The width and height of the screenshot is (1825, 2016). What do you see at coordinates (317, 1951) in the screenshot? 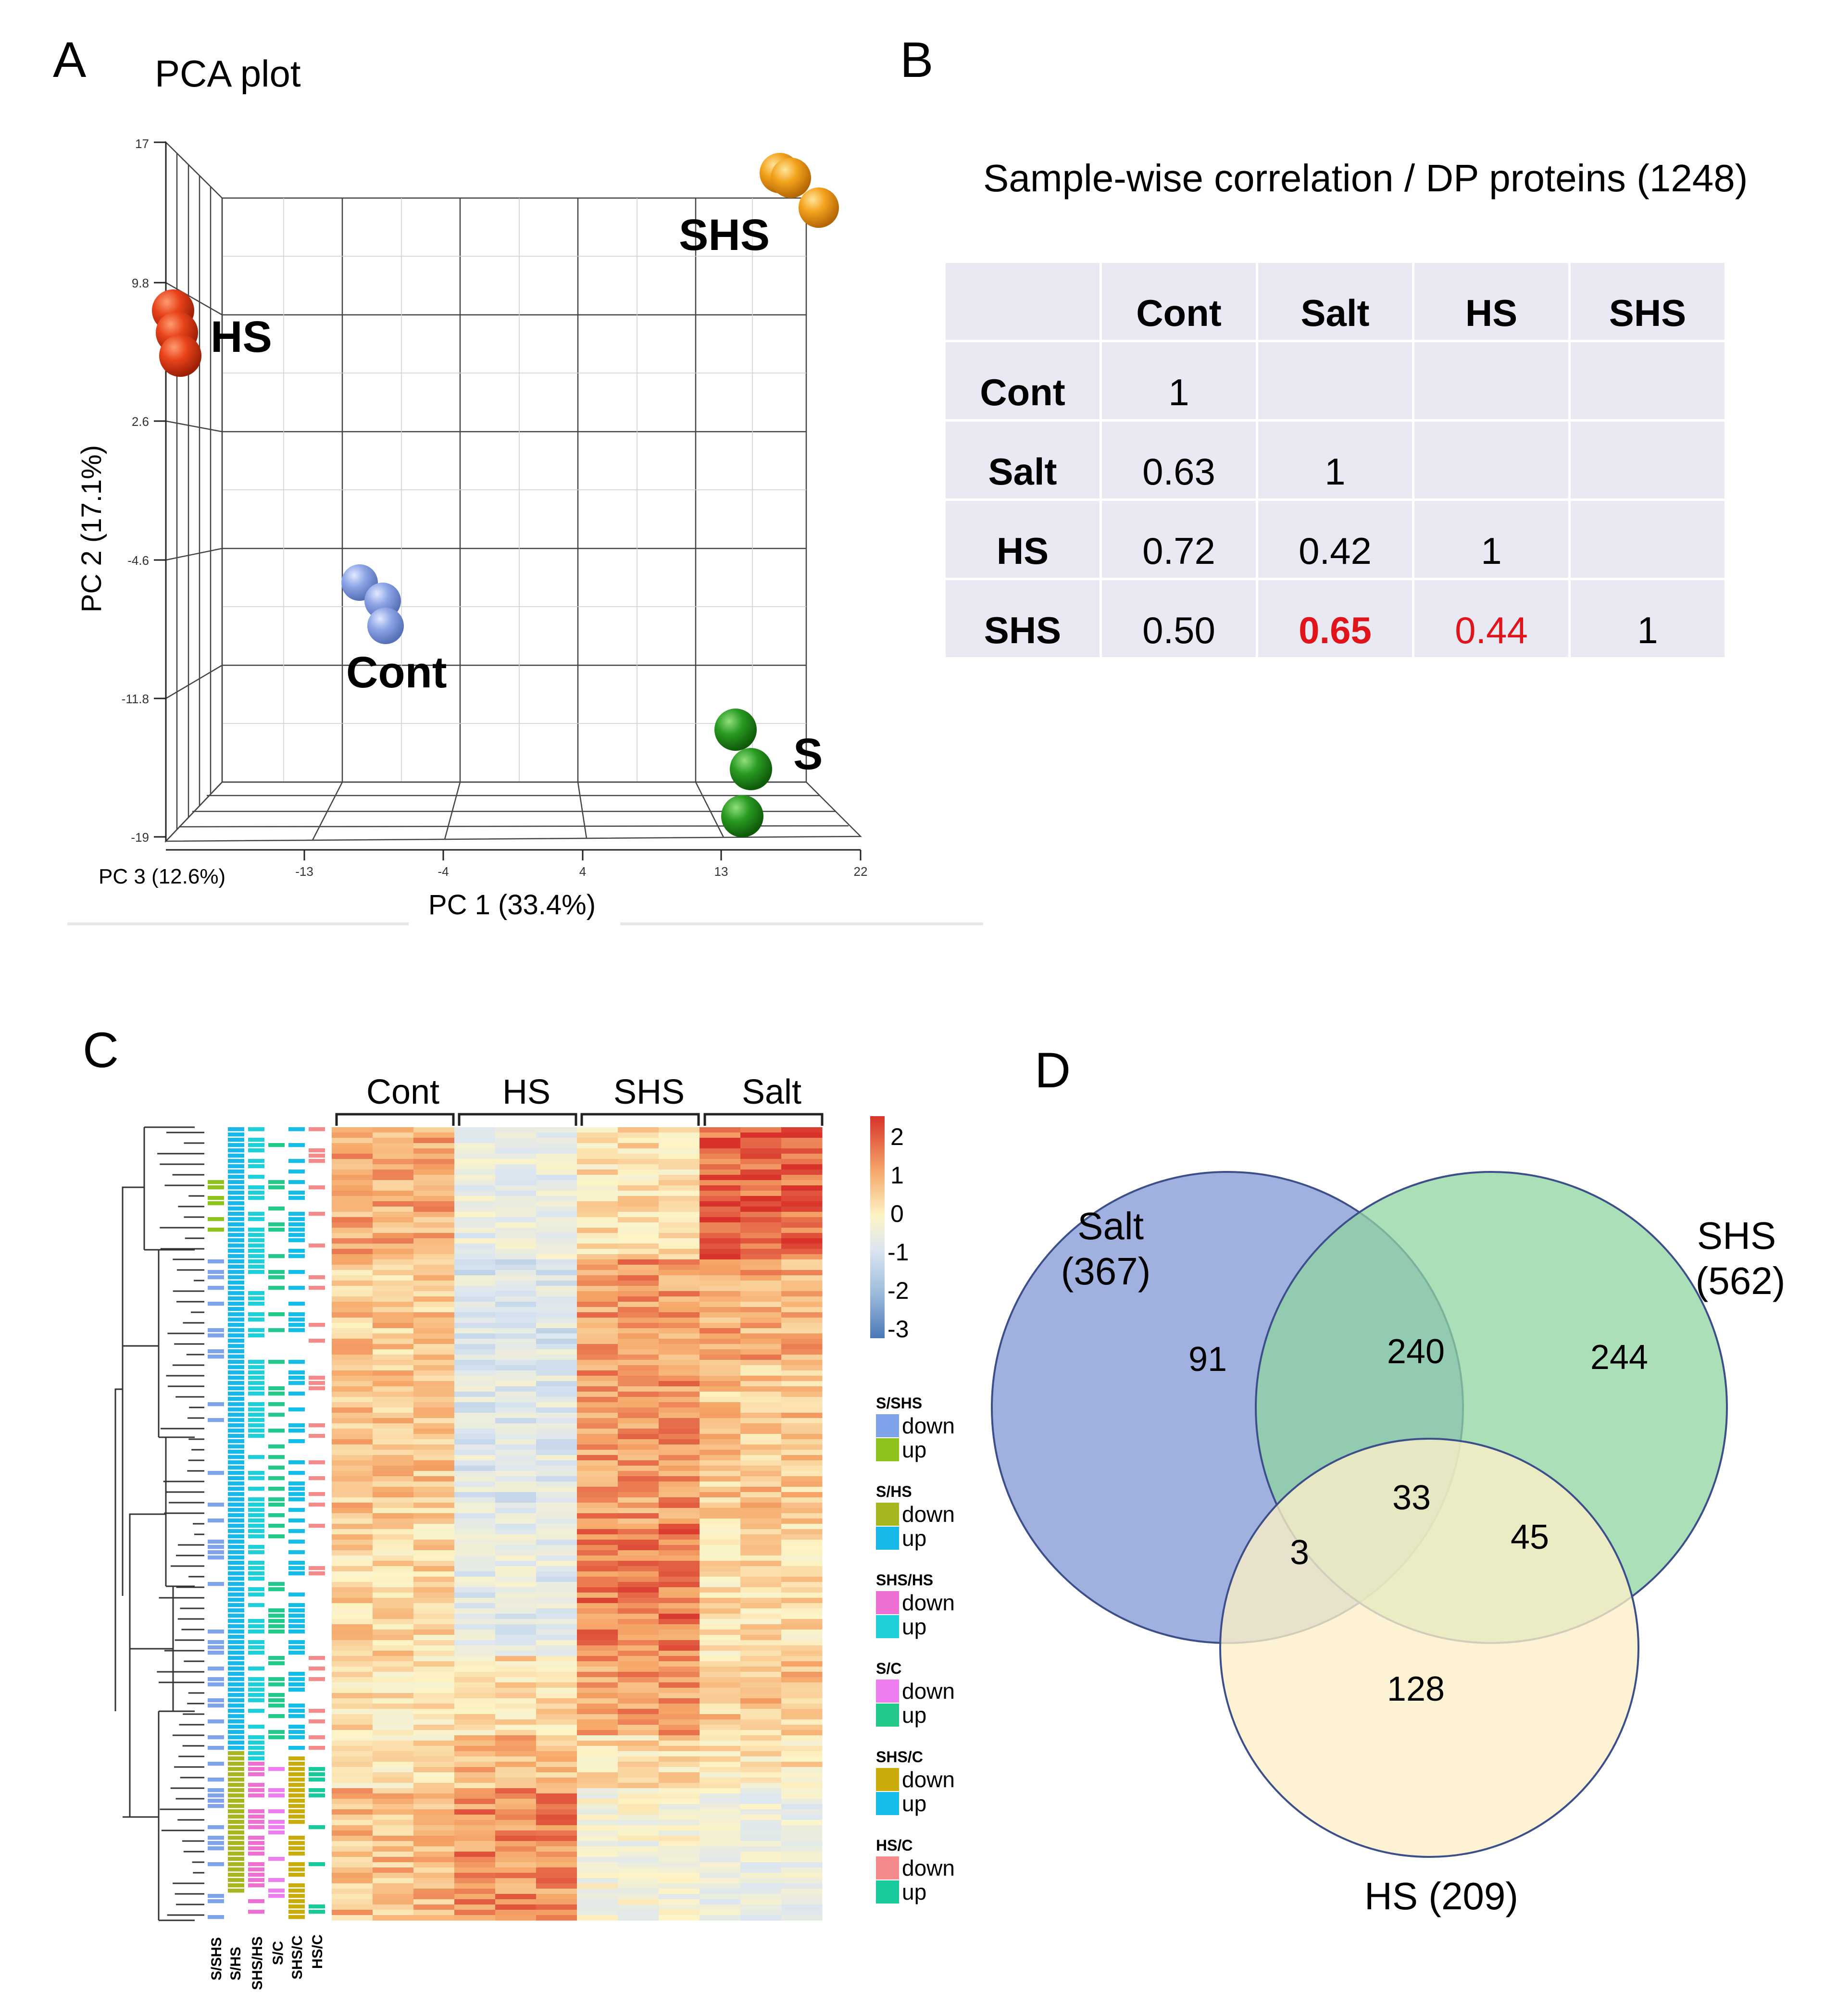
I see `annot-label: HS/C` at bounding box center [317, 1951].